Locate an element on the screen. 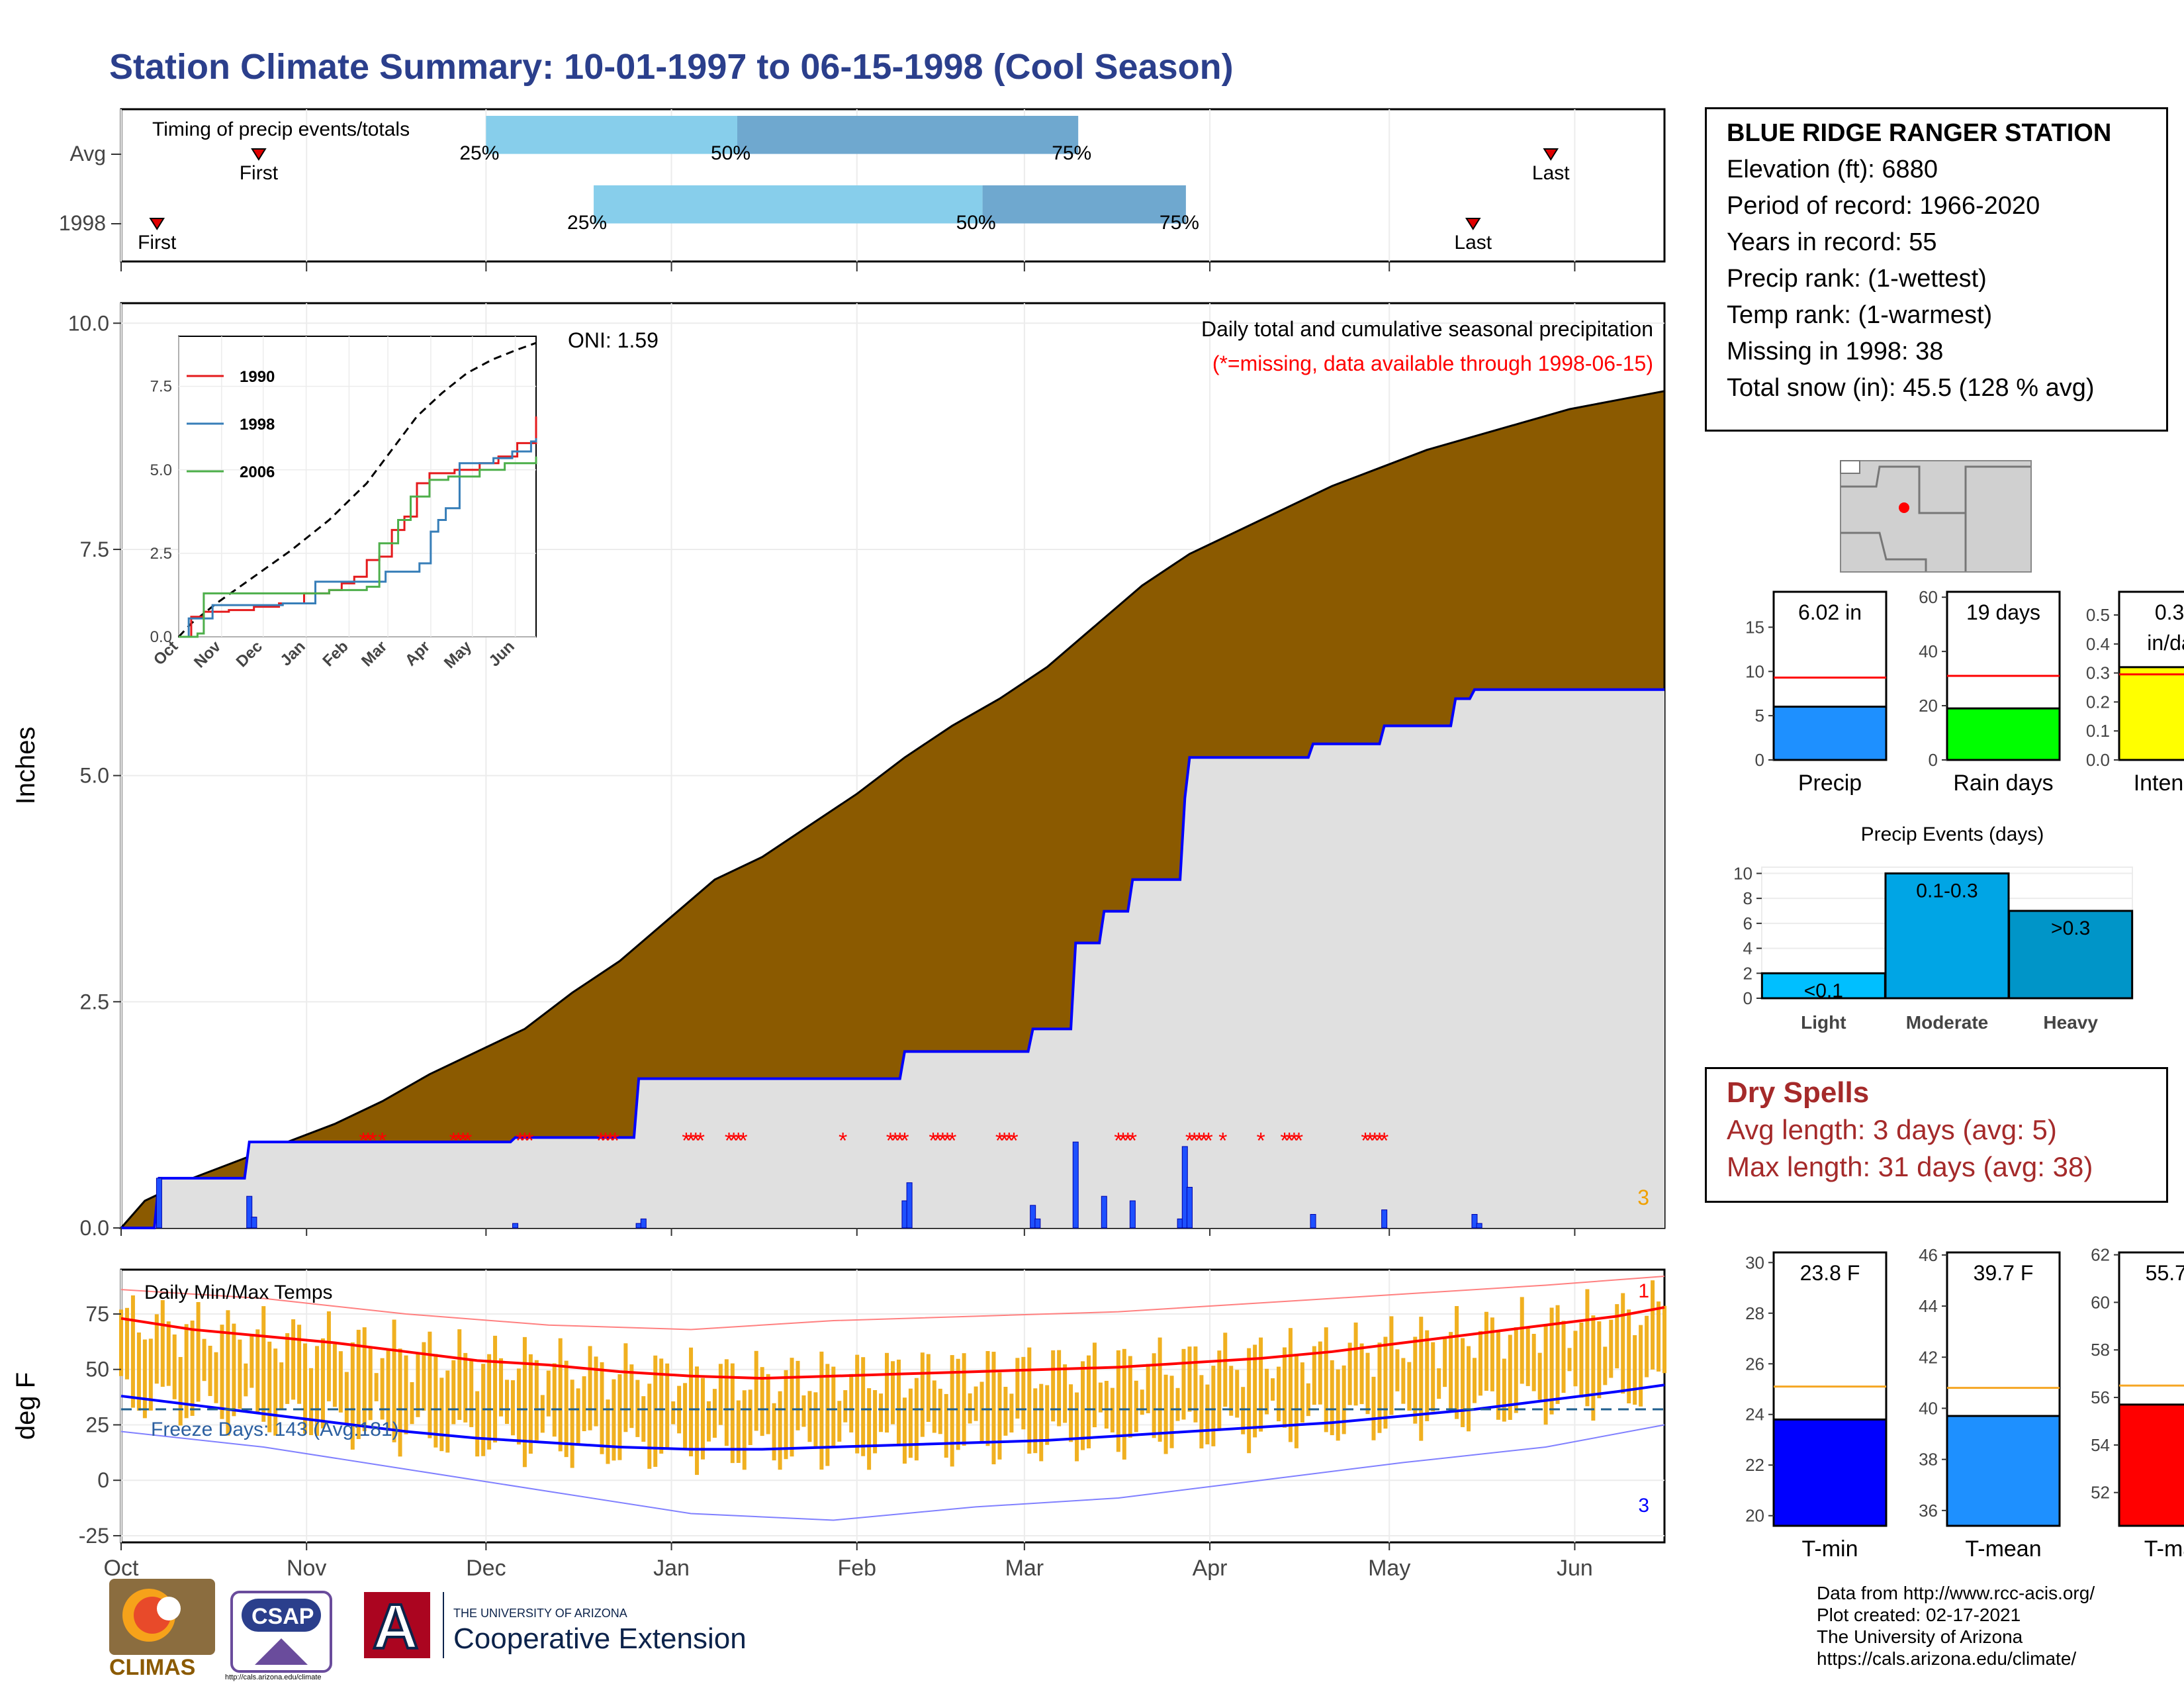  temps-x-tick-label: May is located at coordinates (1389, 1568).